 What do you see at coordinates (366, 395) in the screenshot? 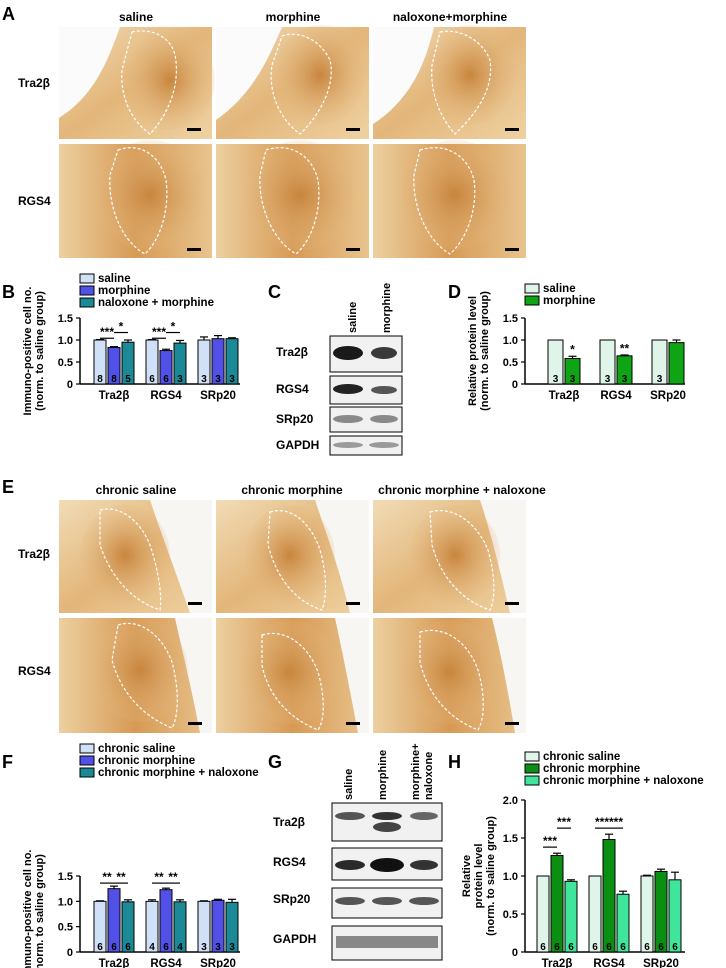
I see `blot-c-strips` at bounding box center [366, 395].